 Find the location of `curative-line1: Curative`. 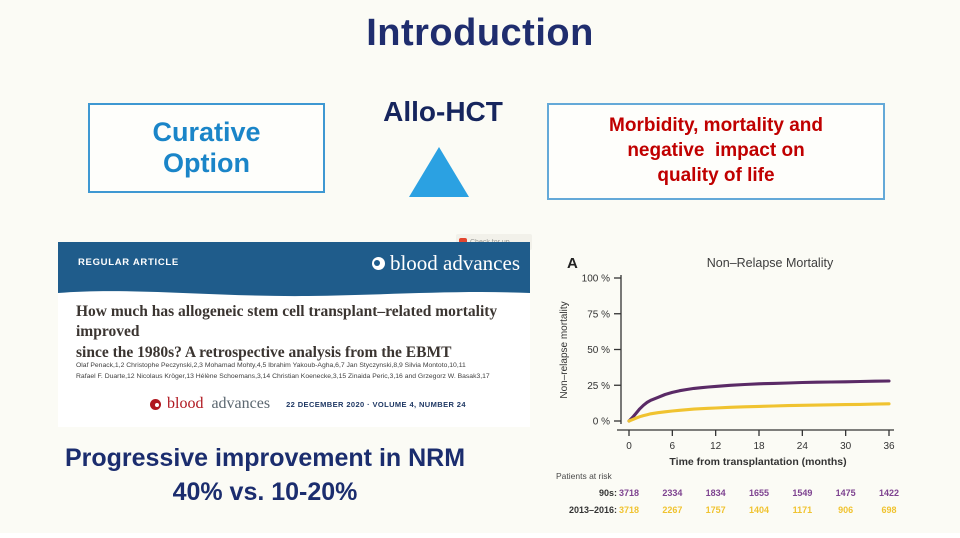

curative-line1: Curative is located at coordinates (206, 131).